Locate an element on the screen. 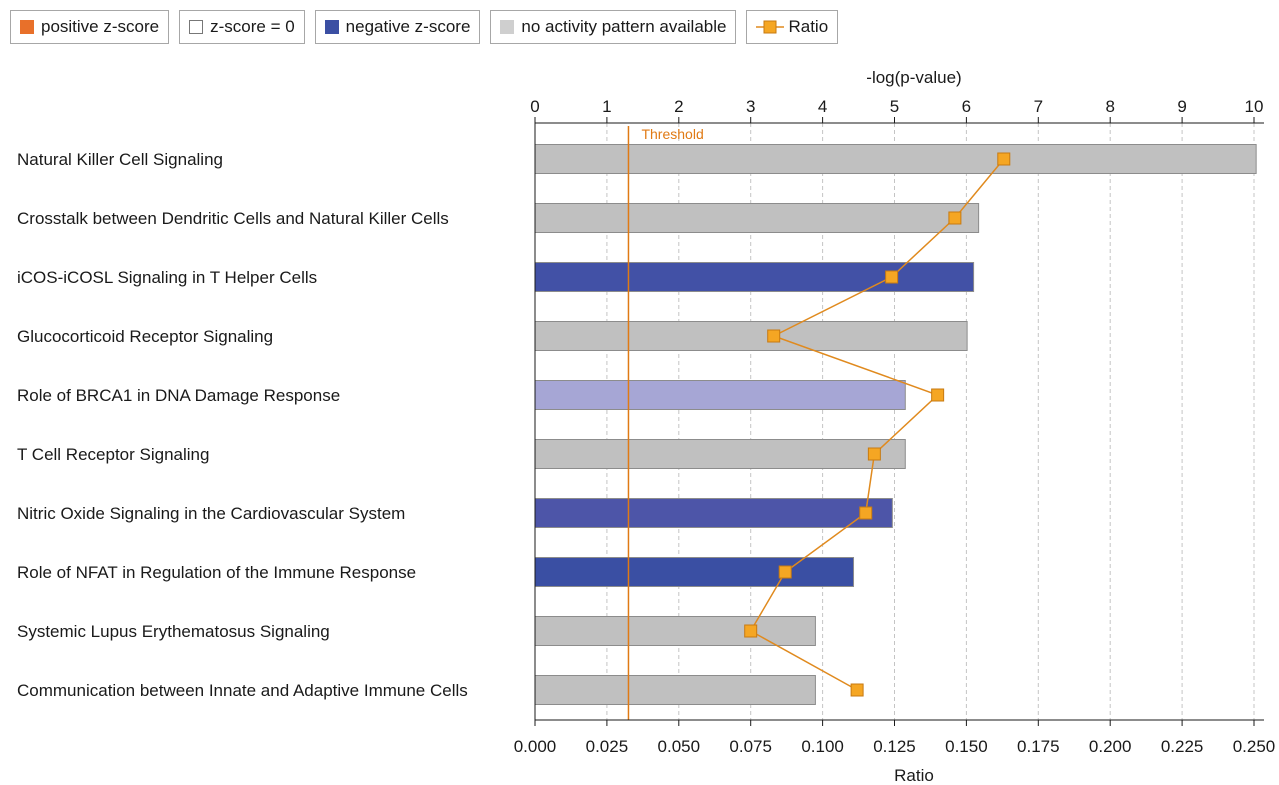 The image size is (1279, 785). top-tick-label: 5 is located at coordinates (894, 106).